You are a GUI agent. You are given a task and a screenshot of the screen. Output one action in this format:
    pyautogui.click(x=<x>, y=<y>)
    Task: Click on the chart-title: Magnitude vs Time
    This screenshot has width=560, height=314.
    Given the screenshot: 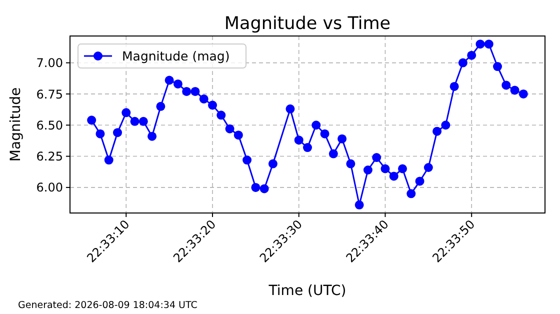 What is the action you would take?
    pyautogui.click(x=307, y=24)
    